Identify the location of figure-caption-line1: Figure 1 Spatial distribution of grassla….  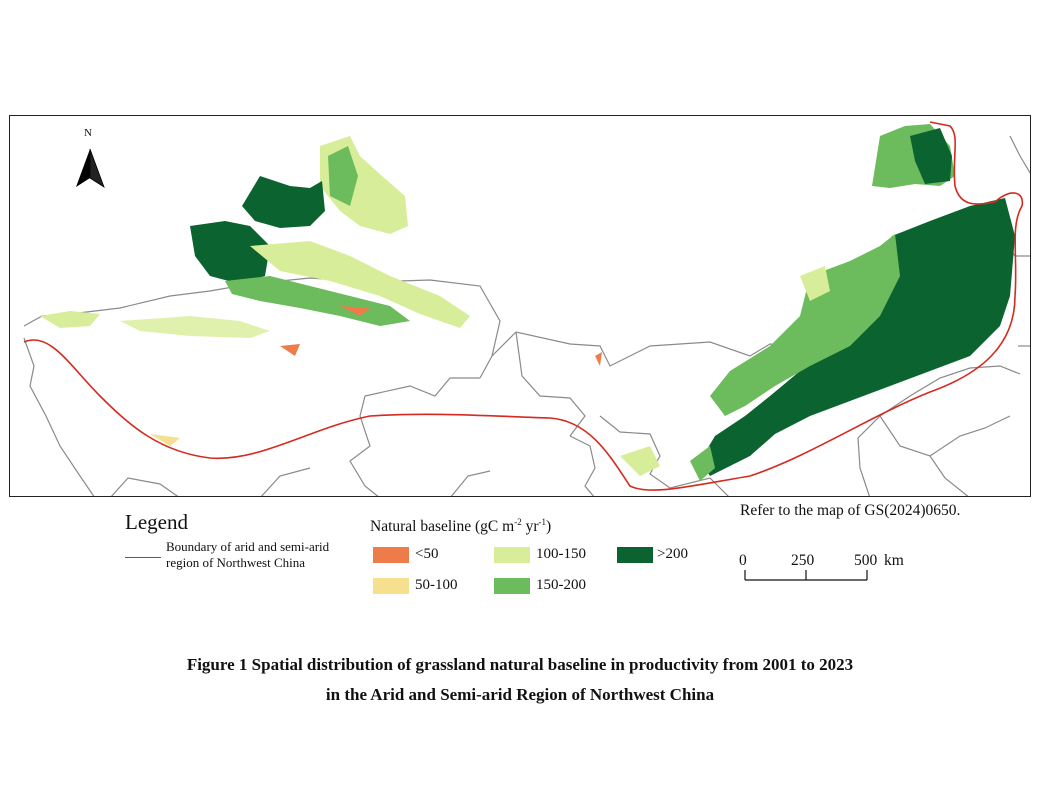
(520, 664).